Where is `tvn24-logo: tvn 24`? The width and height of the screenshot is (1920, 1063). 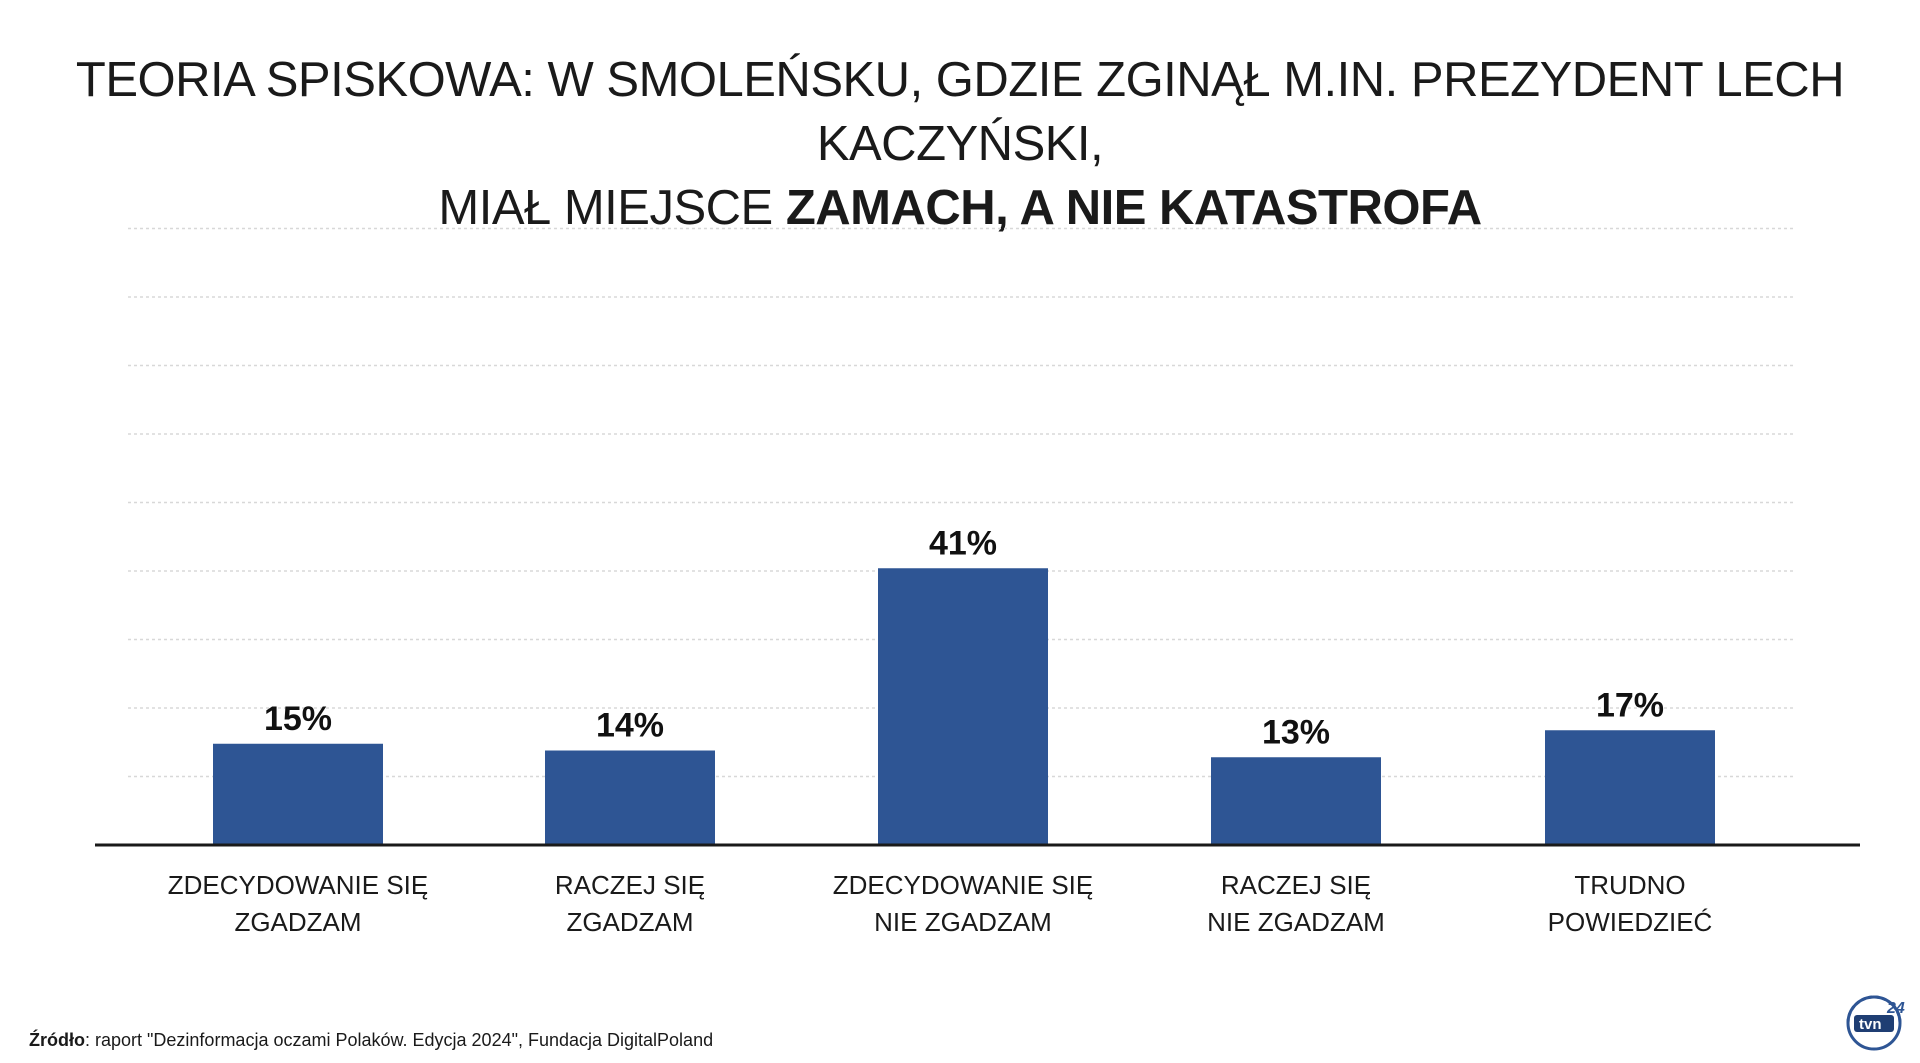
tvn24-logo: tvn 24 is located at coordinates (1875, 1023).